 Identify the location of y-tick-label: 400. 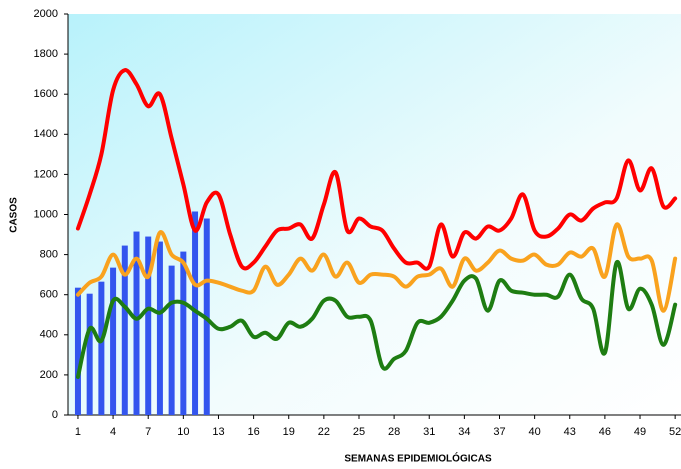
(49, 335).